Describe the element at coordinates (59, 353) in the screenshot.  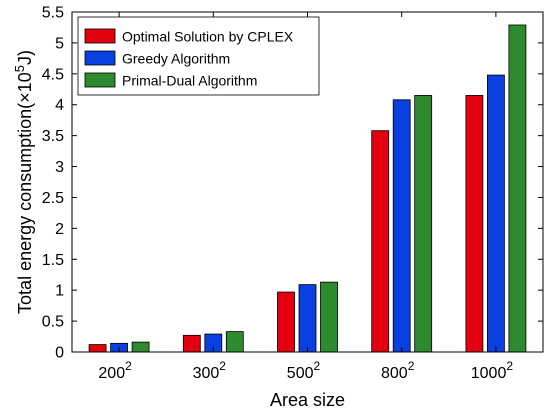
I see `y-tick-label: 0` at that location.